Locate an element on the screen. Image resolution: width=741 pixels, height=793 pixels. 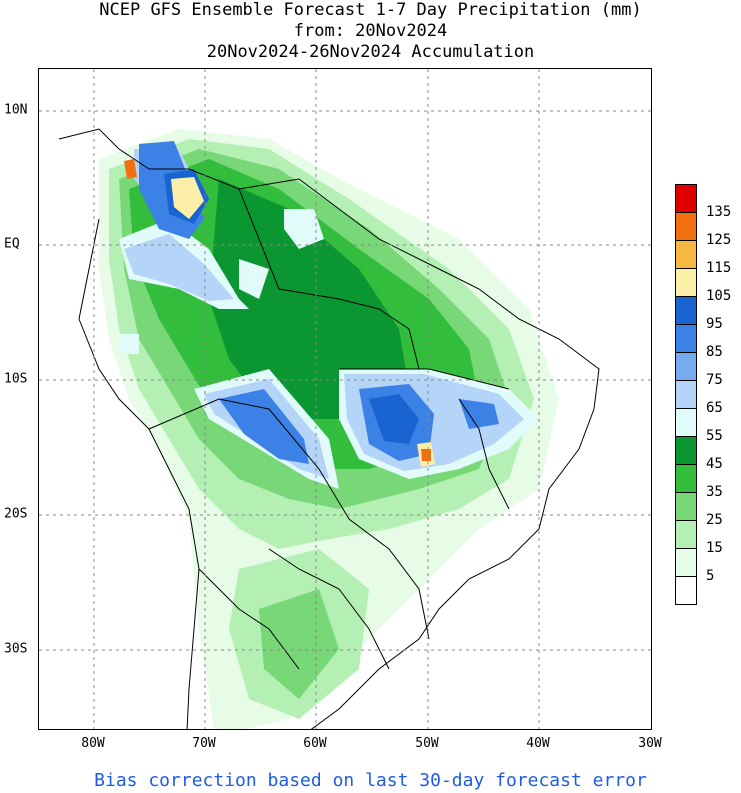
legend-label: 85 is located at coordinates (714, 352).